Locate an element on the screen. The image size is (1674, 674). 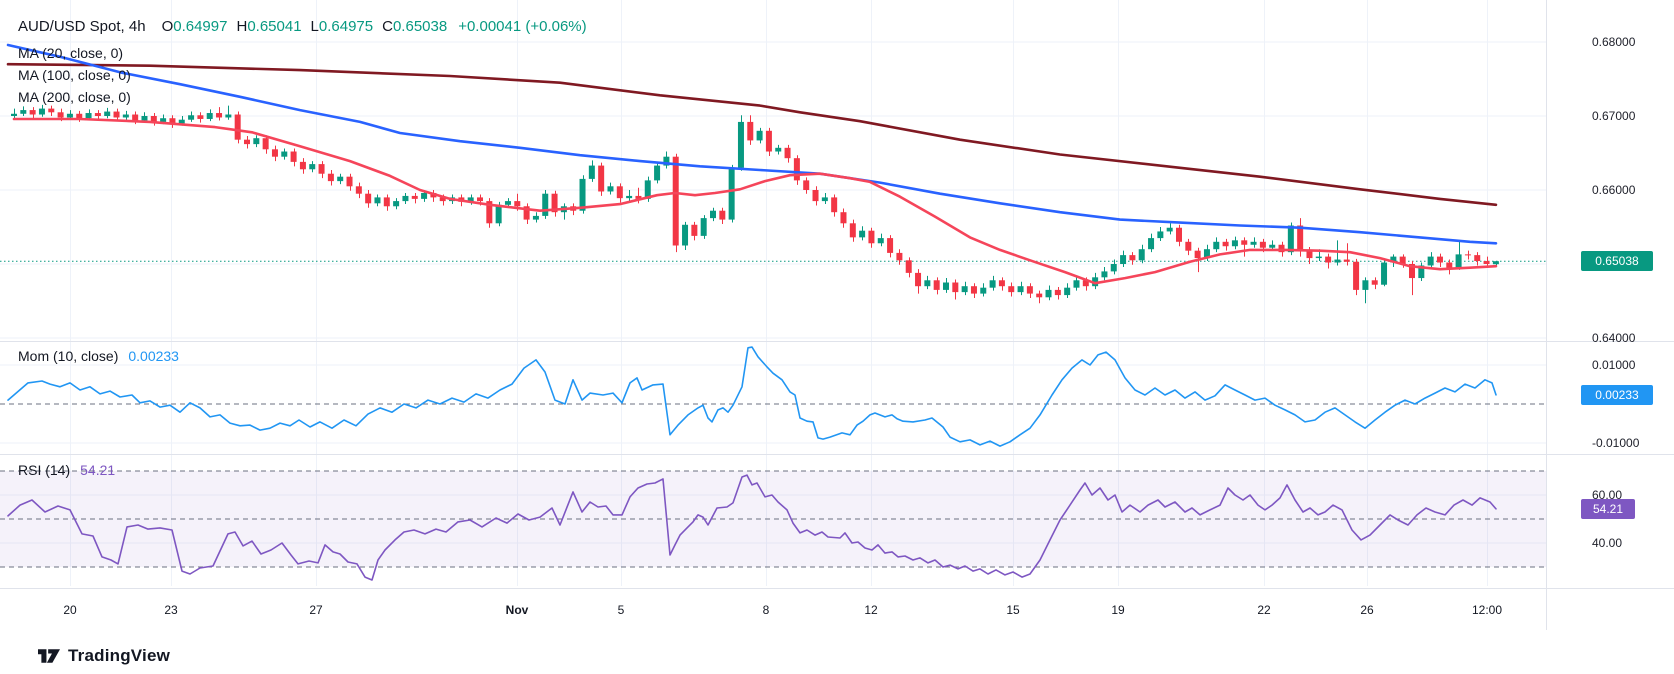
time-tick-label: 23 is located at coordinates (171, 610).